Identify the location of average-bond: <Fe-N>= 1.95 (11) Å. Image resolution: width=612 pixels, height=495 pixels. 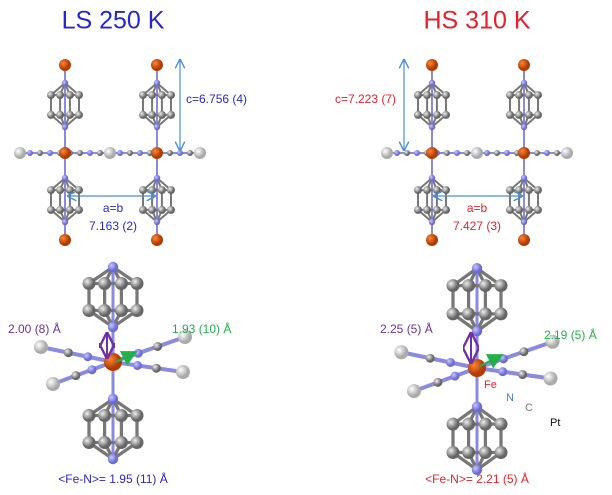
(113, 478).